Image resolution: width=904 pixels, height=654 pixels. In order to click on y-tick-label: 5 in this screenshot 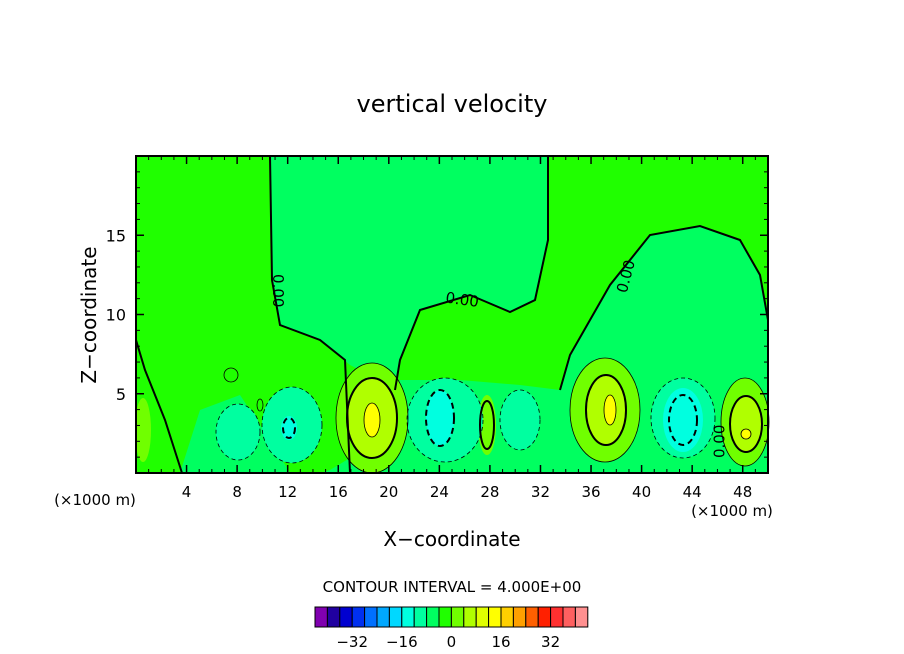, I will do `click(121, 394)`.